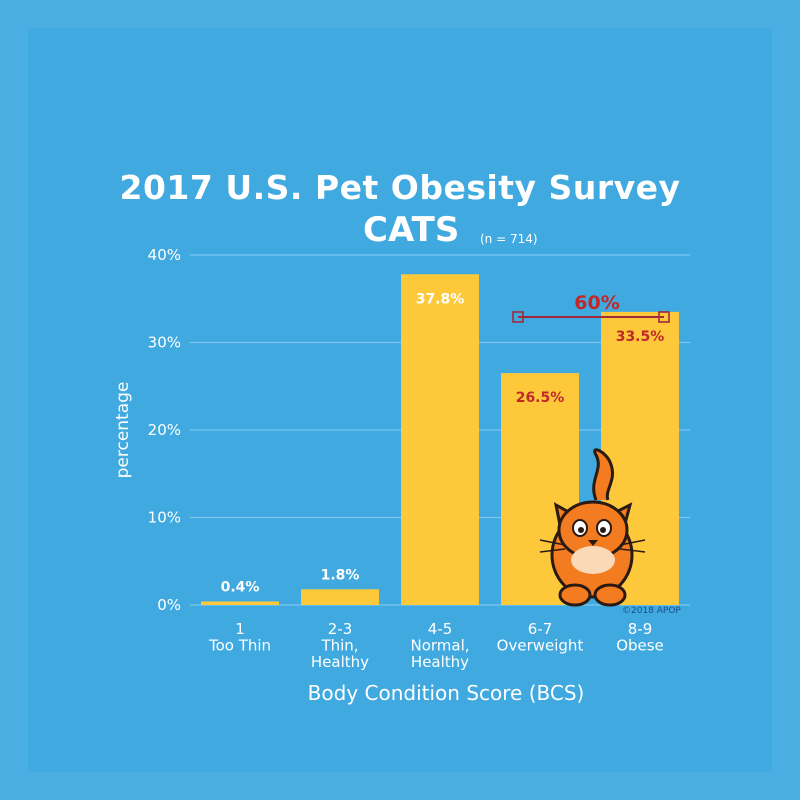  I want to click on data-label: 33.5%, so click(640, 337).